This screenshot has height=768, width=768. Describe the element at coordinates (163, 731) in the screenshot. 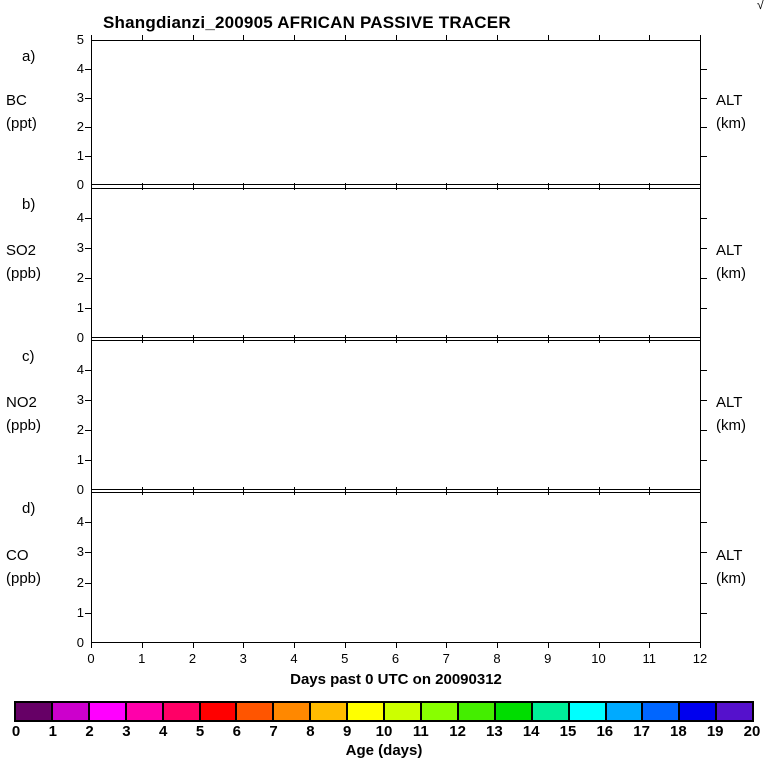

I see `colorbar-tick-label: 4` at that location.